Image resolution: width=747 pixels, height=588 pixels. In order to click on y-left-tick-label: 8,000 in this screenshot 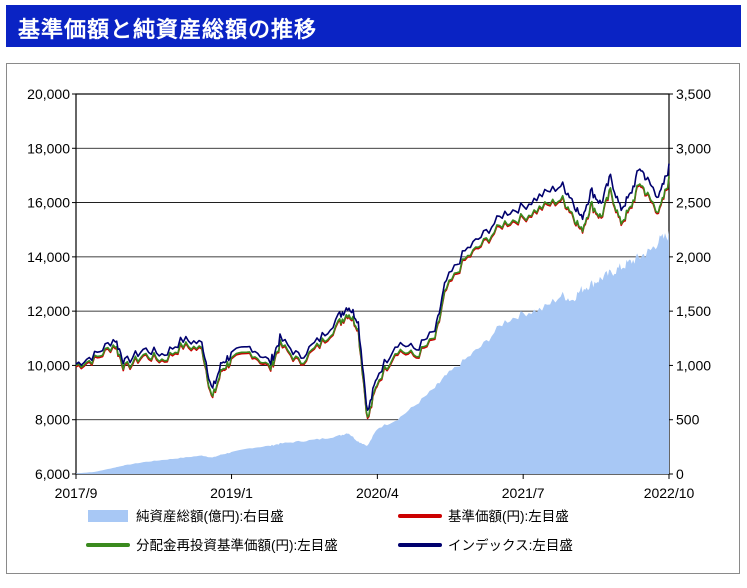, I will do `click(52, 420)`.